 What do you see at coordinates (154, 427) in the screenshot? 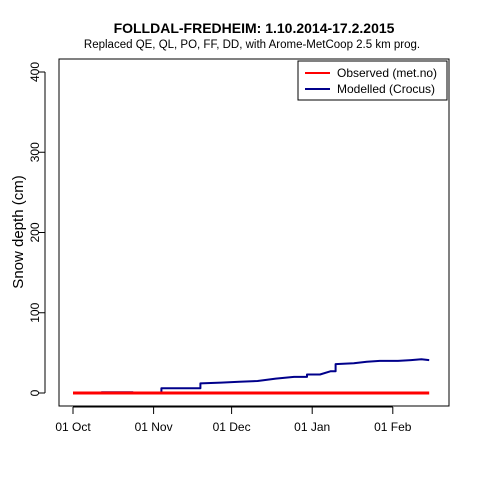
I see `x-tick-label: 01 Nov` at bounding box center [154, 427].